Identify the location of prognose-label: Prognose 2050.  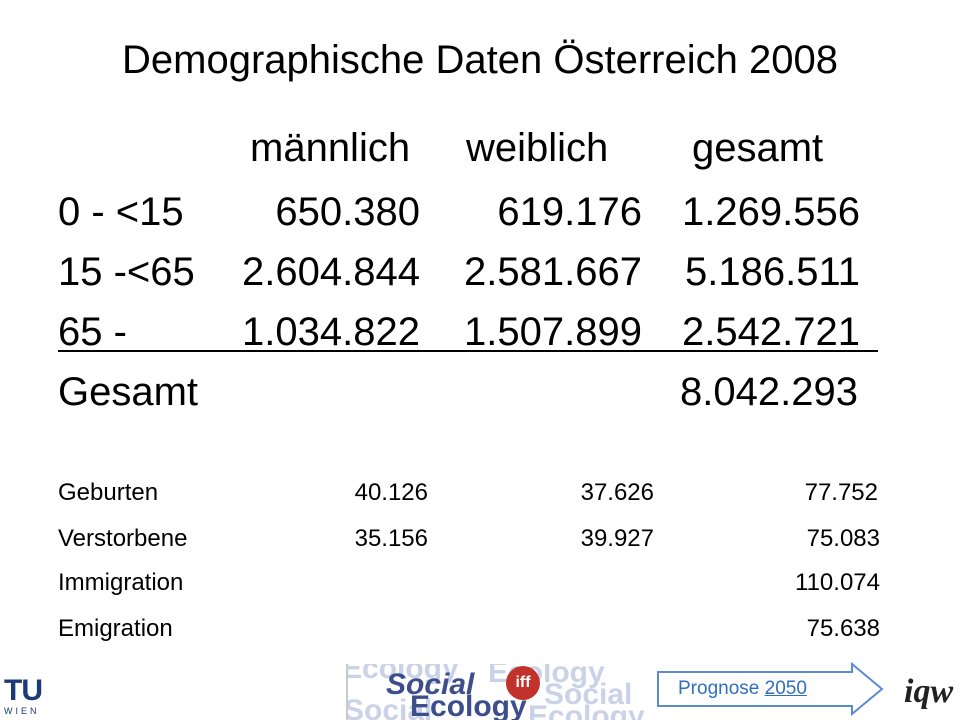
(742, 689).